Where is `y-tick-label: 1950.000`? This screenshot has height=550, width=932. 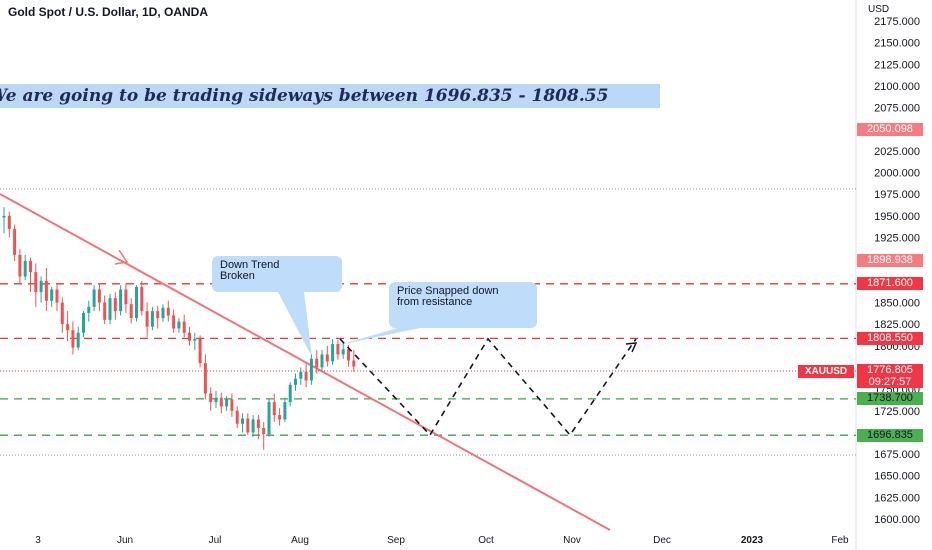
y-tick-label: 1950.000 is located at coordinates (897, 217).